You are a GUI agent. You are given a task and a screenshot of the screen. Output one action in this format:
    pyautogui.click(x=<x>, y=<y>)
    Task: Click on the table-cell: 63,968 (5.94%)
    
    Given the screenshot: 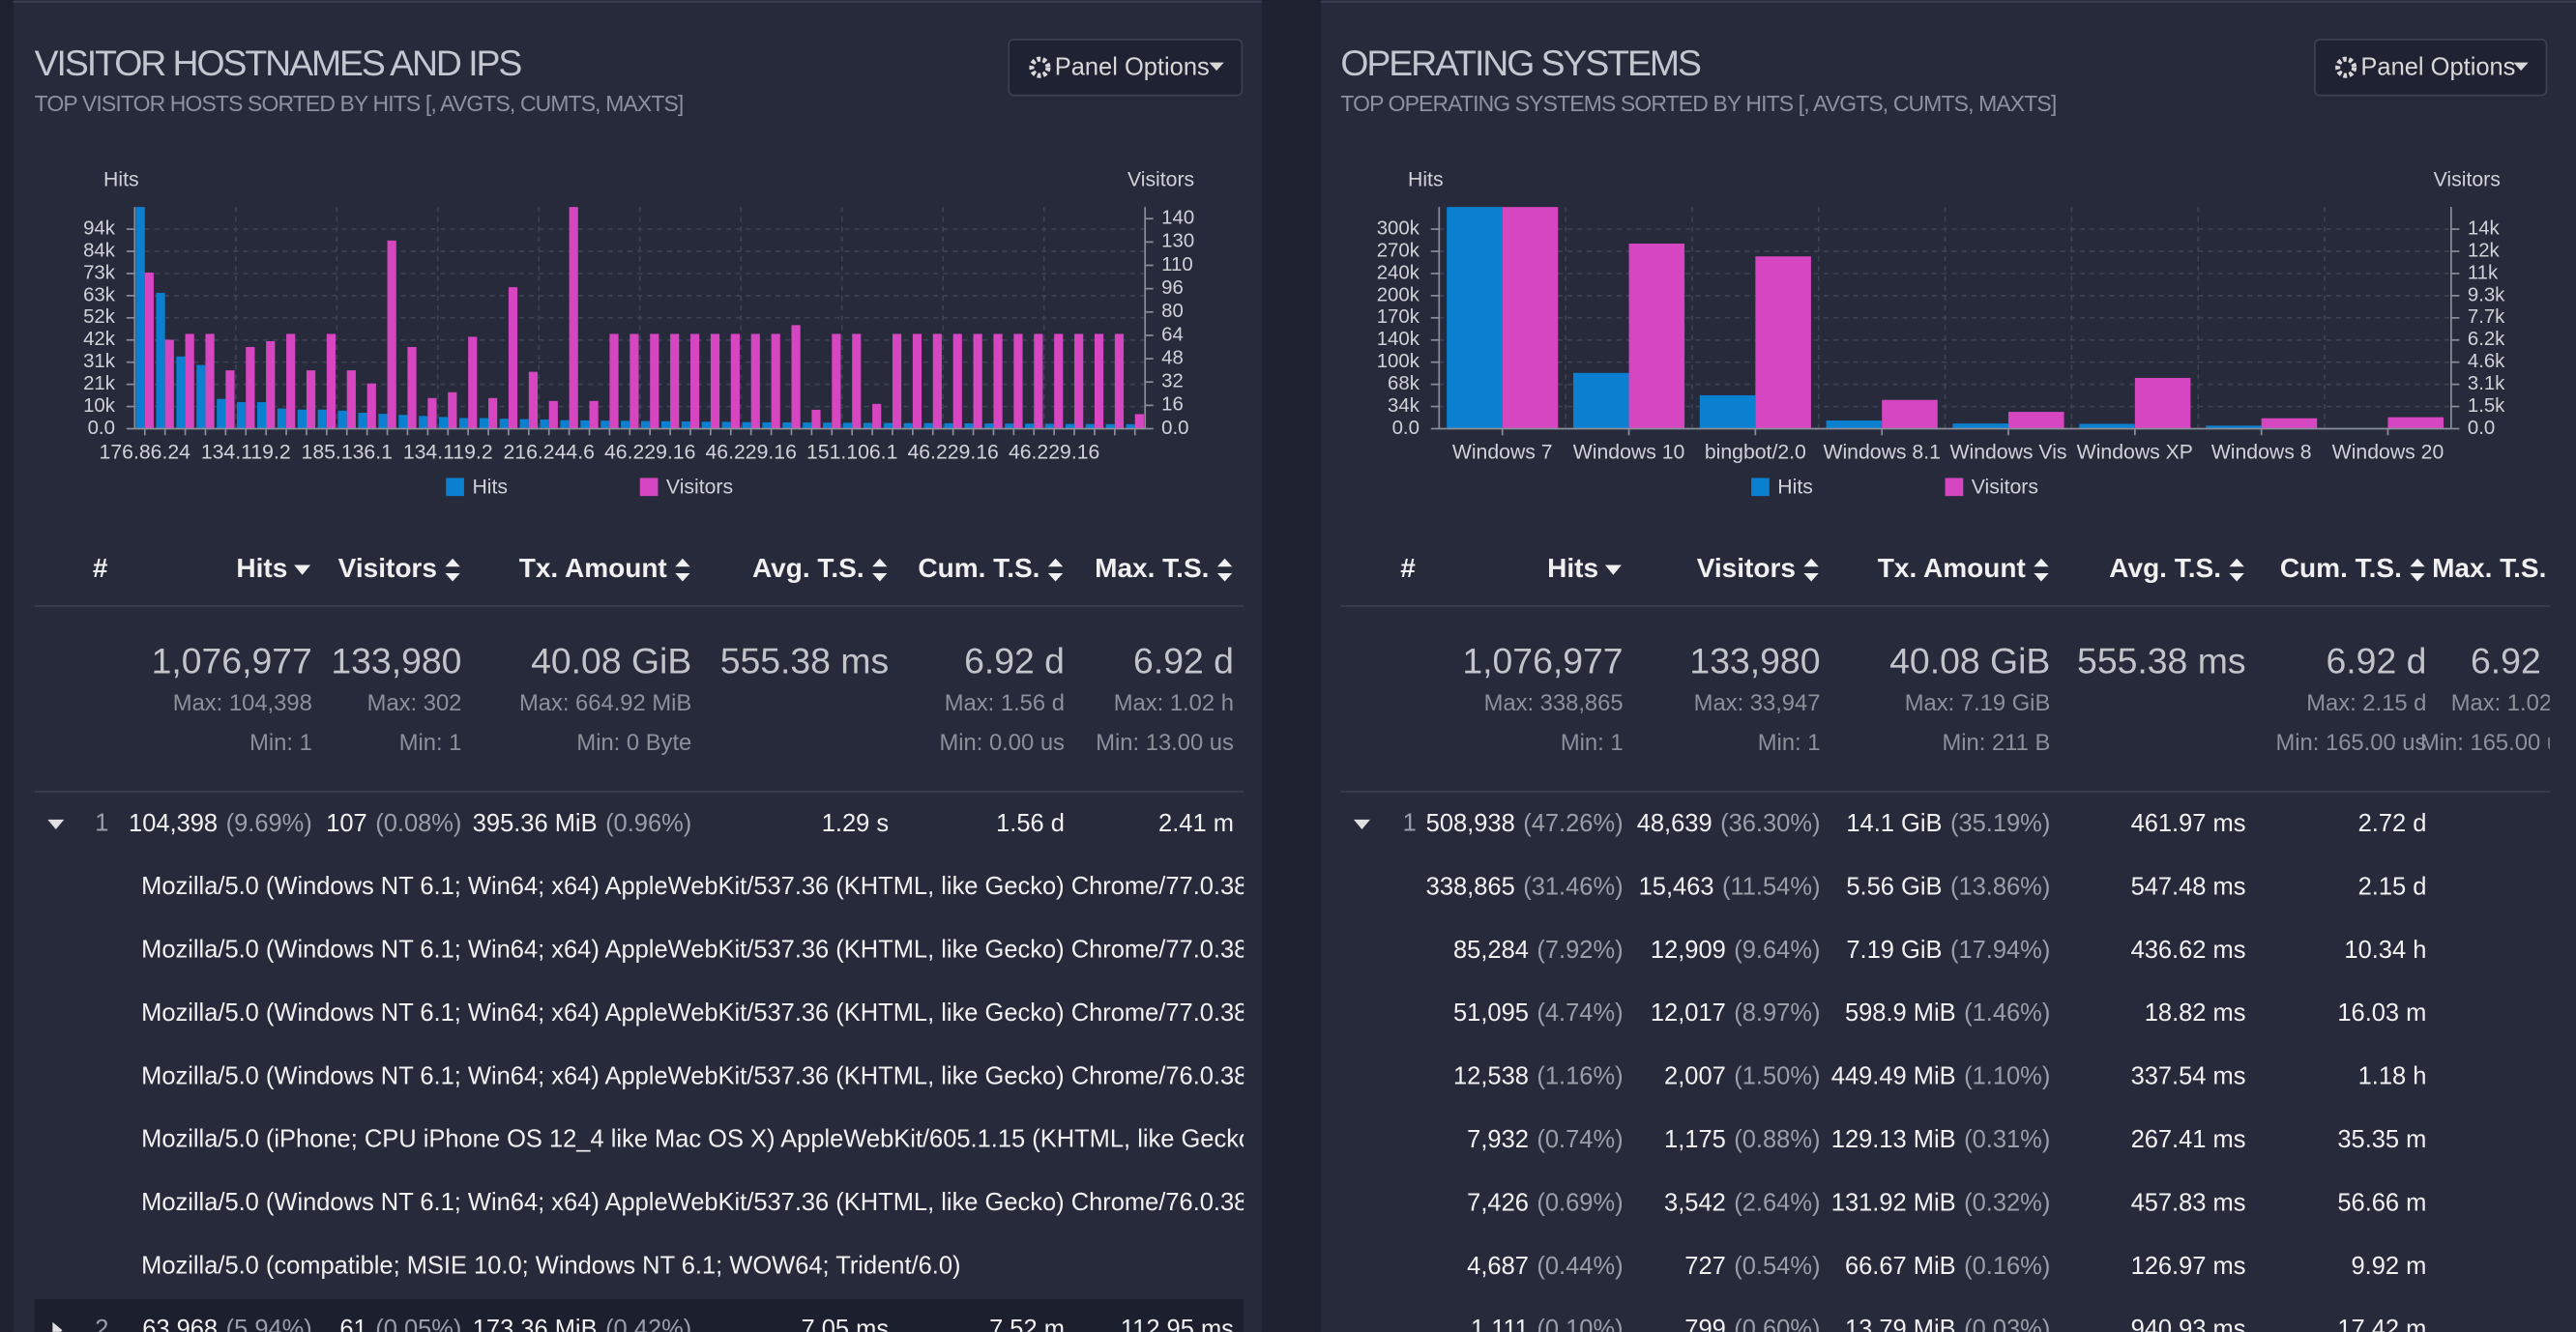 What is the action you would take?
    pyautogui.click(x=227, y=1324)
    